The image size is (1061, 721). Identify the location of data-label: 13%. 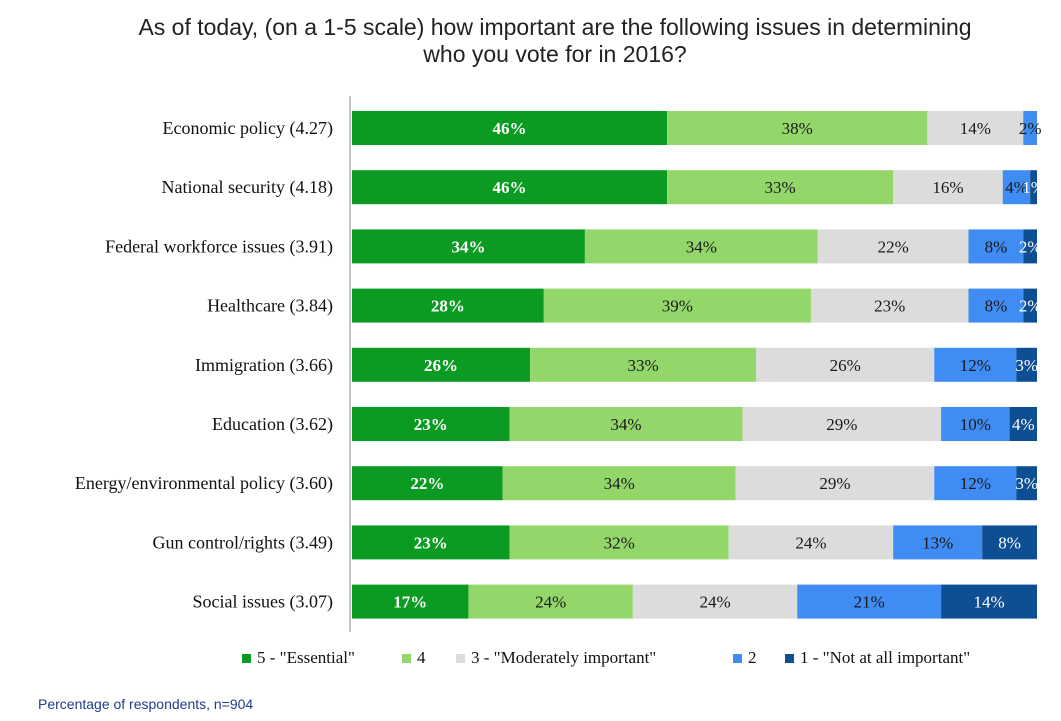
(937, 542).